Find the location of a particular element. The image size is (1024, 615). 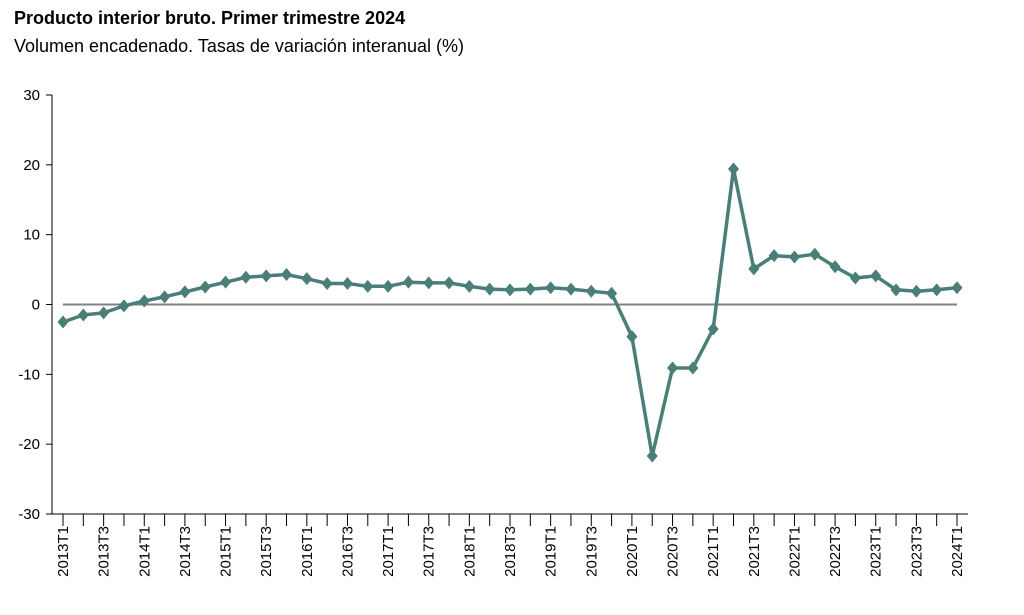

y-axis: 30 20 10 0 -10 -20 -30 is located at coordinates (35, 305).